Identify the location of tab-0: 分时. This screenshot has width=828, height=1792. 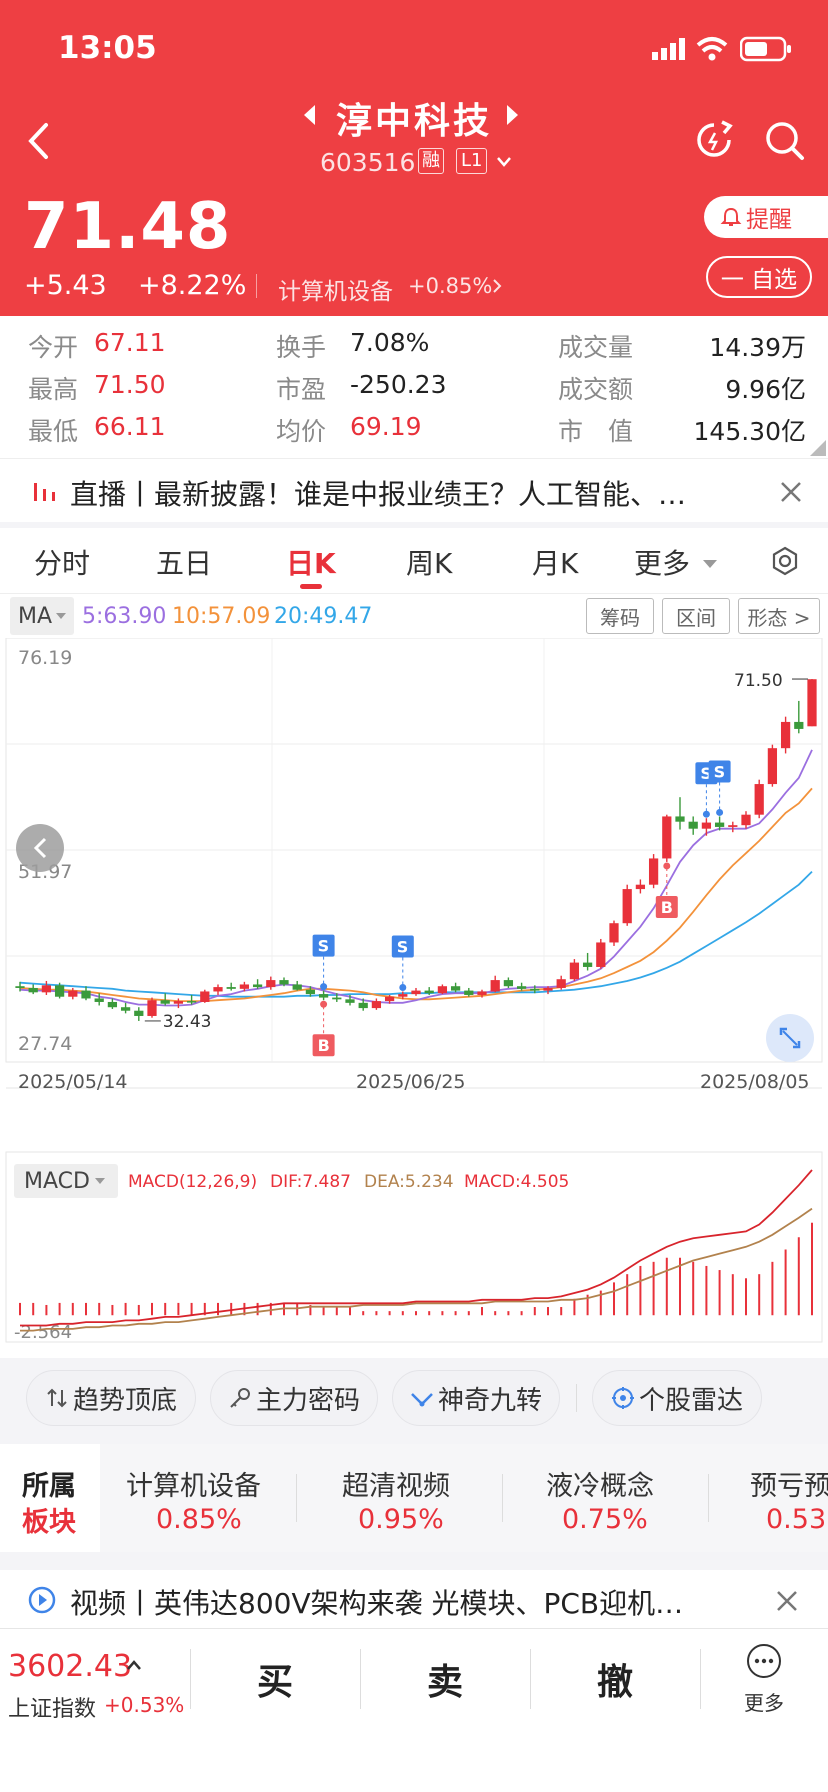
(62, 563).